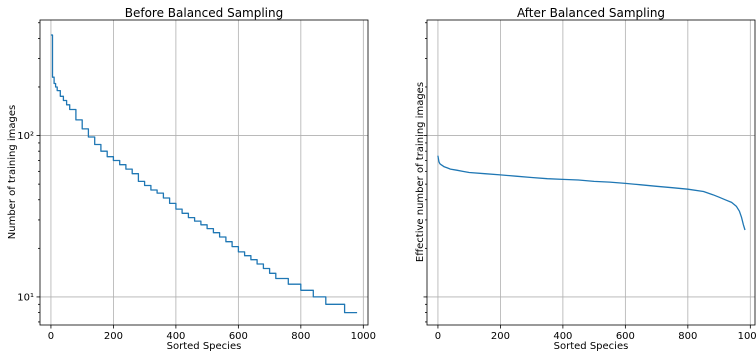 The image size is (756, 351). Describe the element at coordinates (420, 172) in the screenshot. I see `y-axis-label-after: Effective number of training images` at that location.